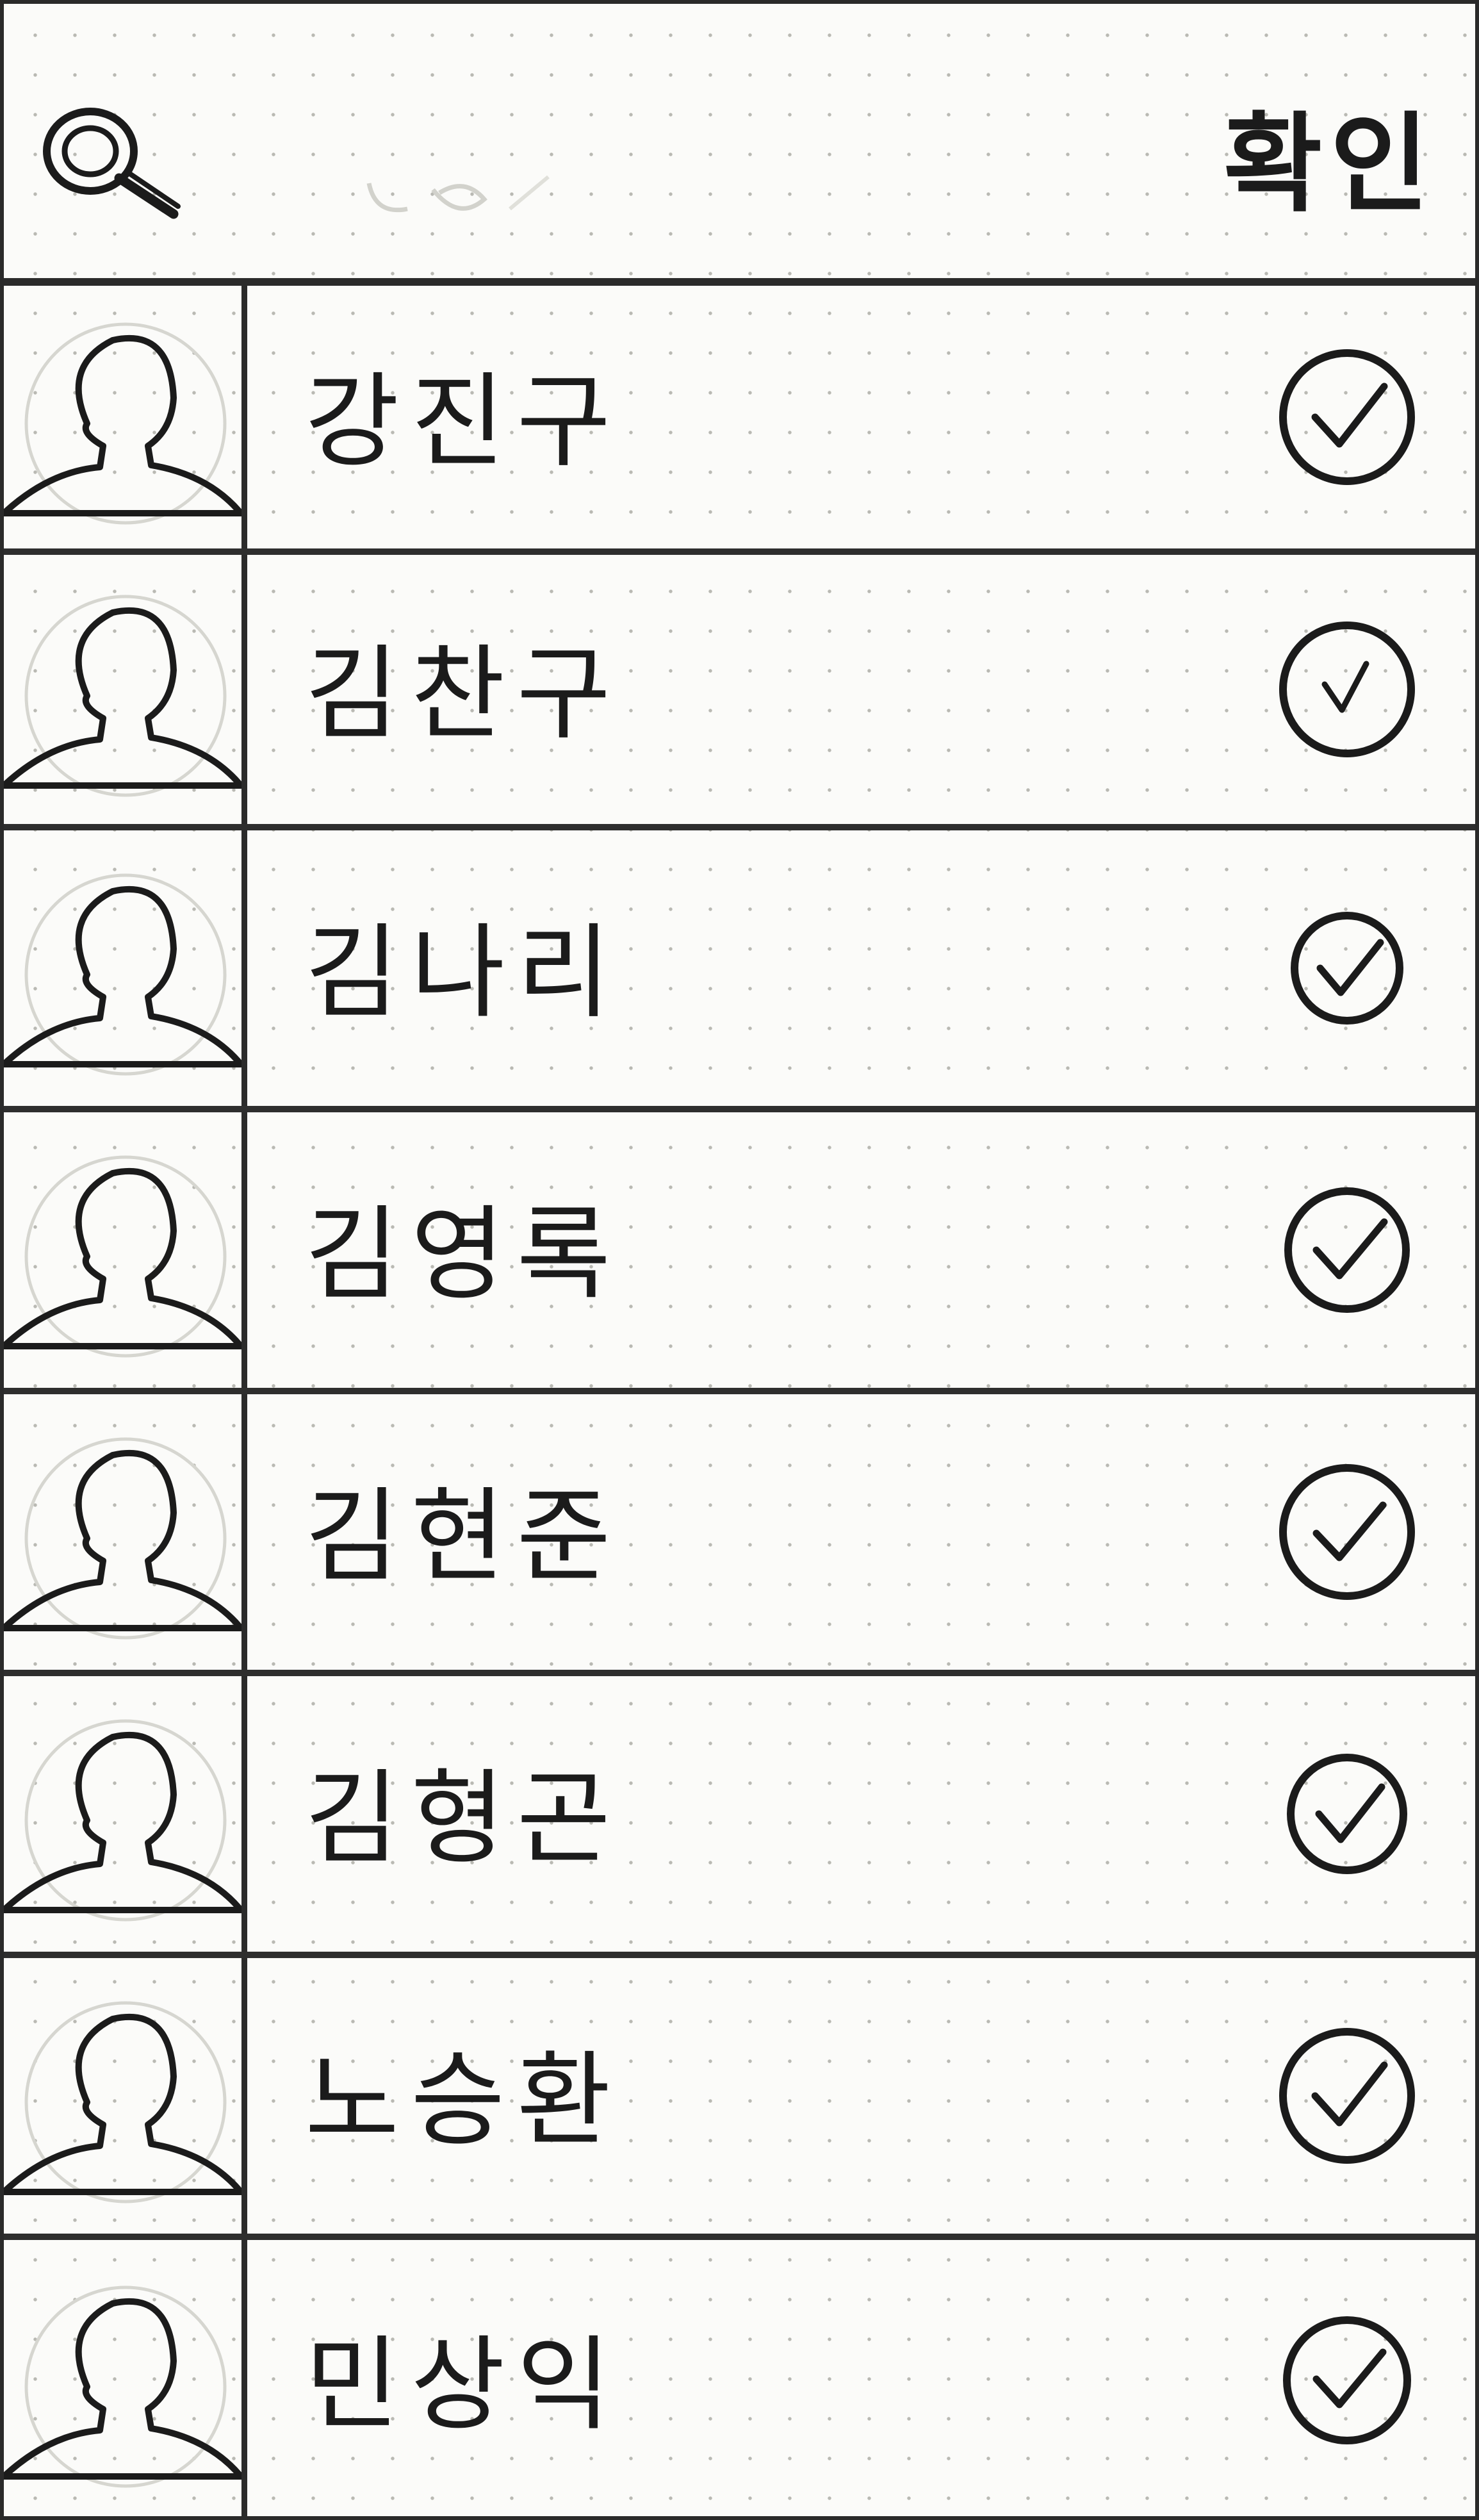 This screenshot has width=1479, height=2520. What do you see at coordinates (464, 973) in the screenshot?
I see `contact-name: 김나리` at bounding box center [464, 973].